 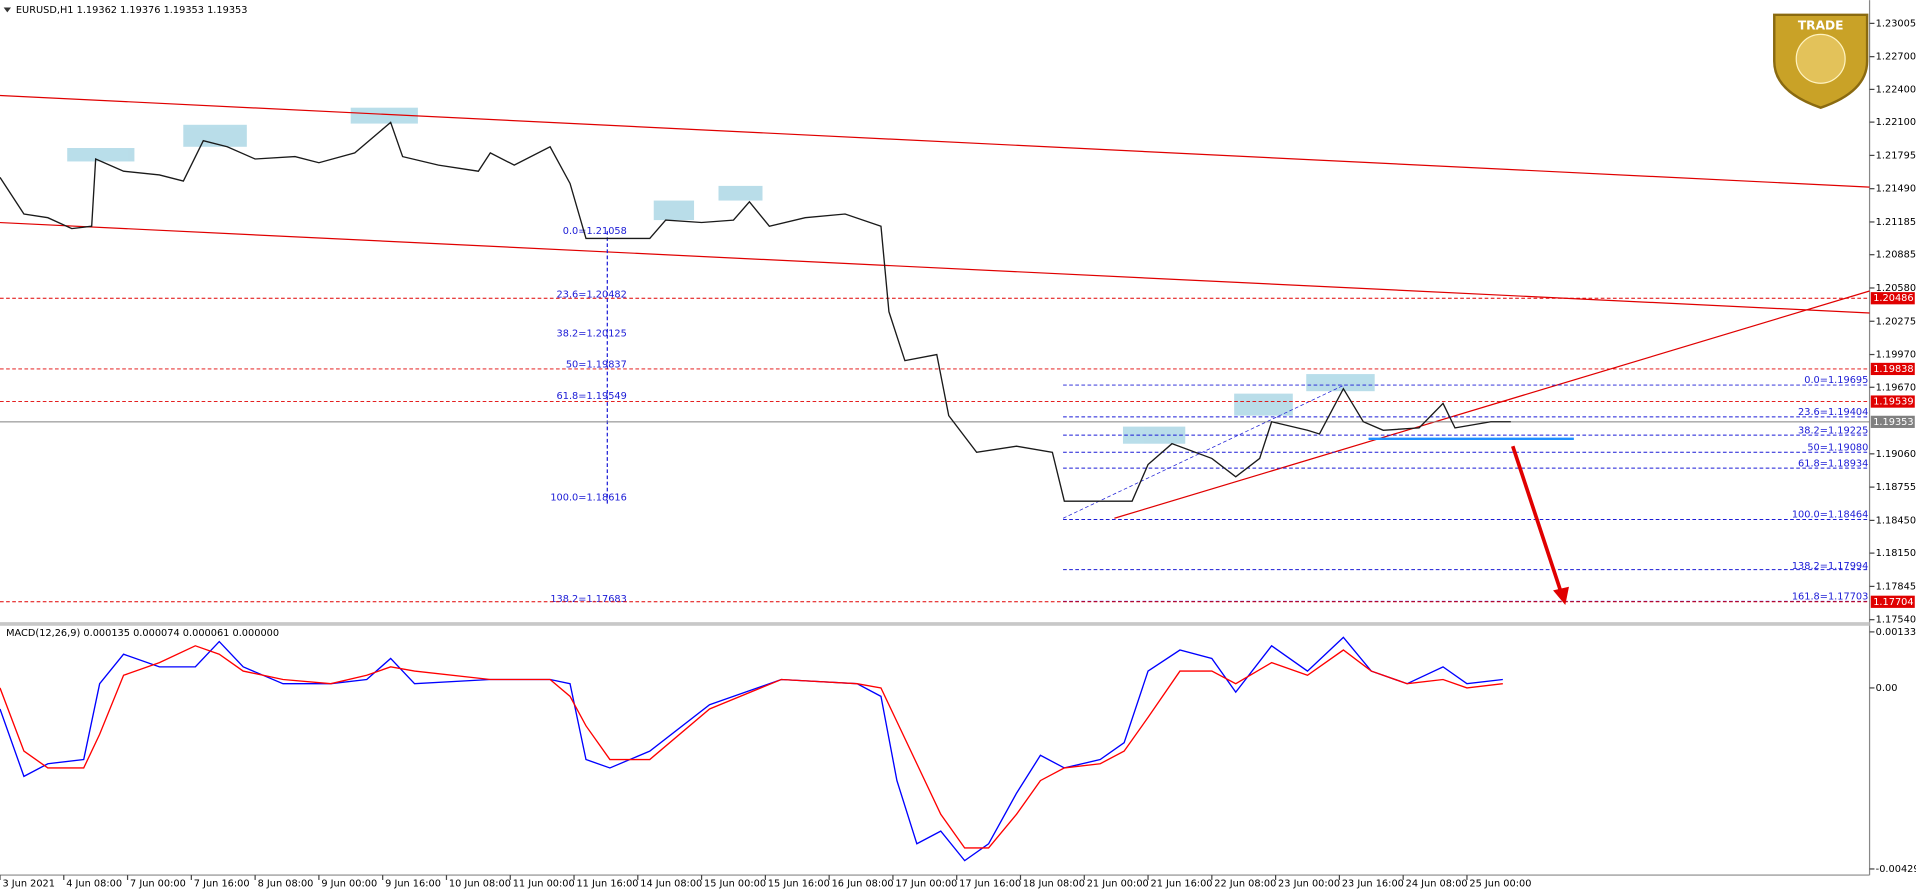 I want to click on x-tick-label: 15 Jun 00:00, so click(x=735, y=884).